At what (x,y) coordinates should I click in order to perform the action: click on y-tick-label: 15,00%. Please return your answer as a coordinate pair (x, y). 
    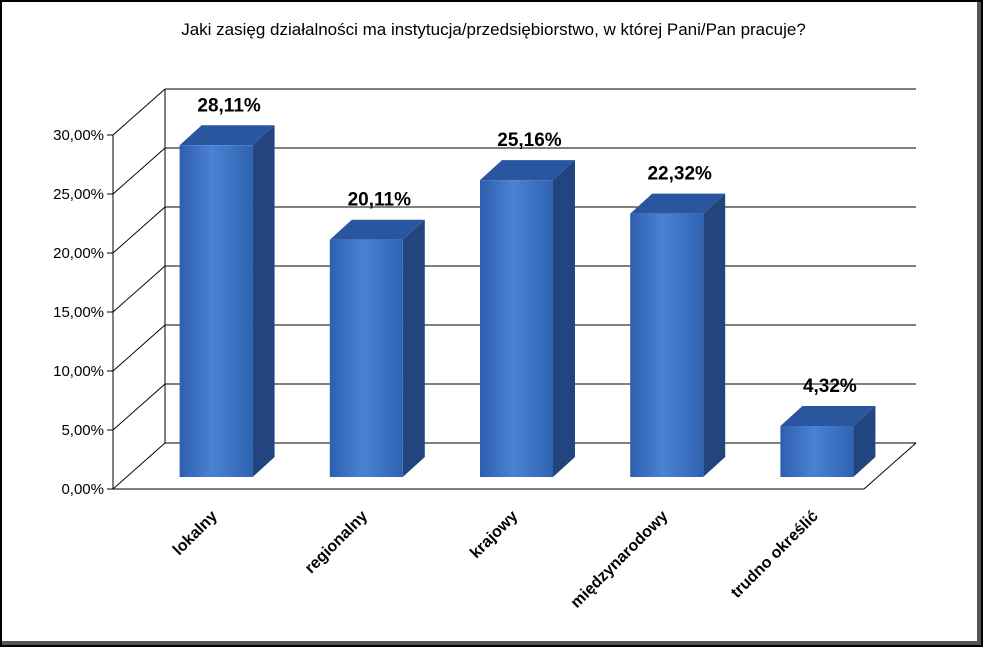
    Looking at the image, I should click on (78, 312).